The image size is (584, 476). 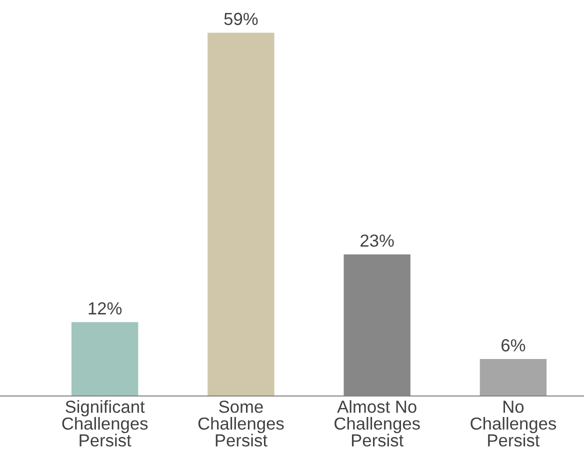 I want to click on x-tick-label: No Challenges Persist, so click(x=513, y=423).